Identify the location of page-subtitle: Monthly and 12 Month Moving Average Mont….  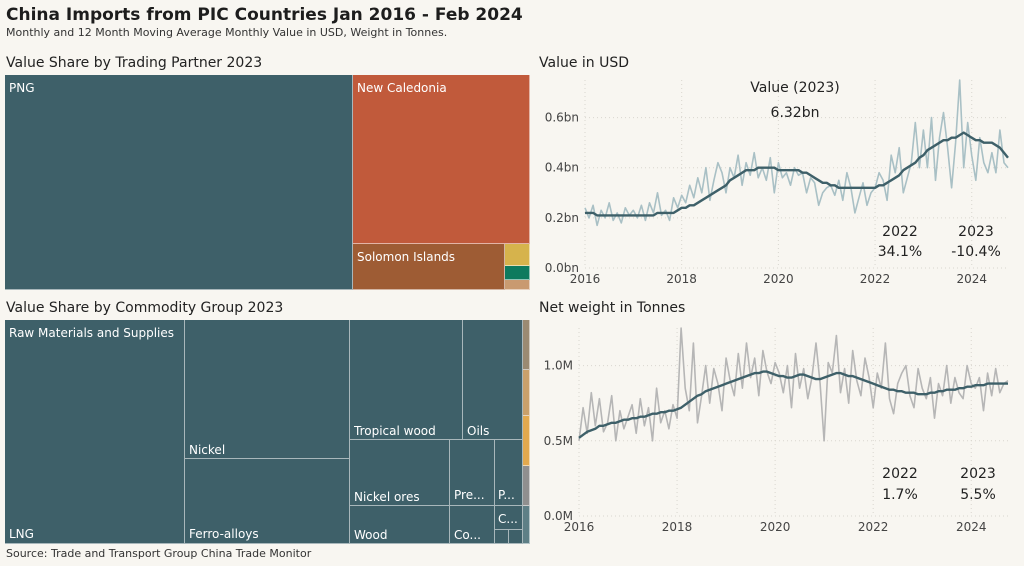
(227, 32).